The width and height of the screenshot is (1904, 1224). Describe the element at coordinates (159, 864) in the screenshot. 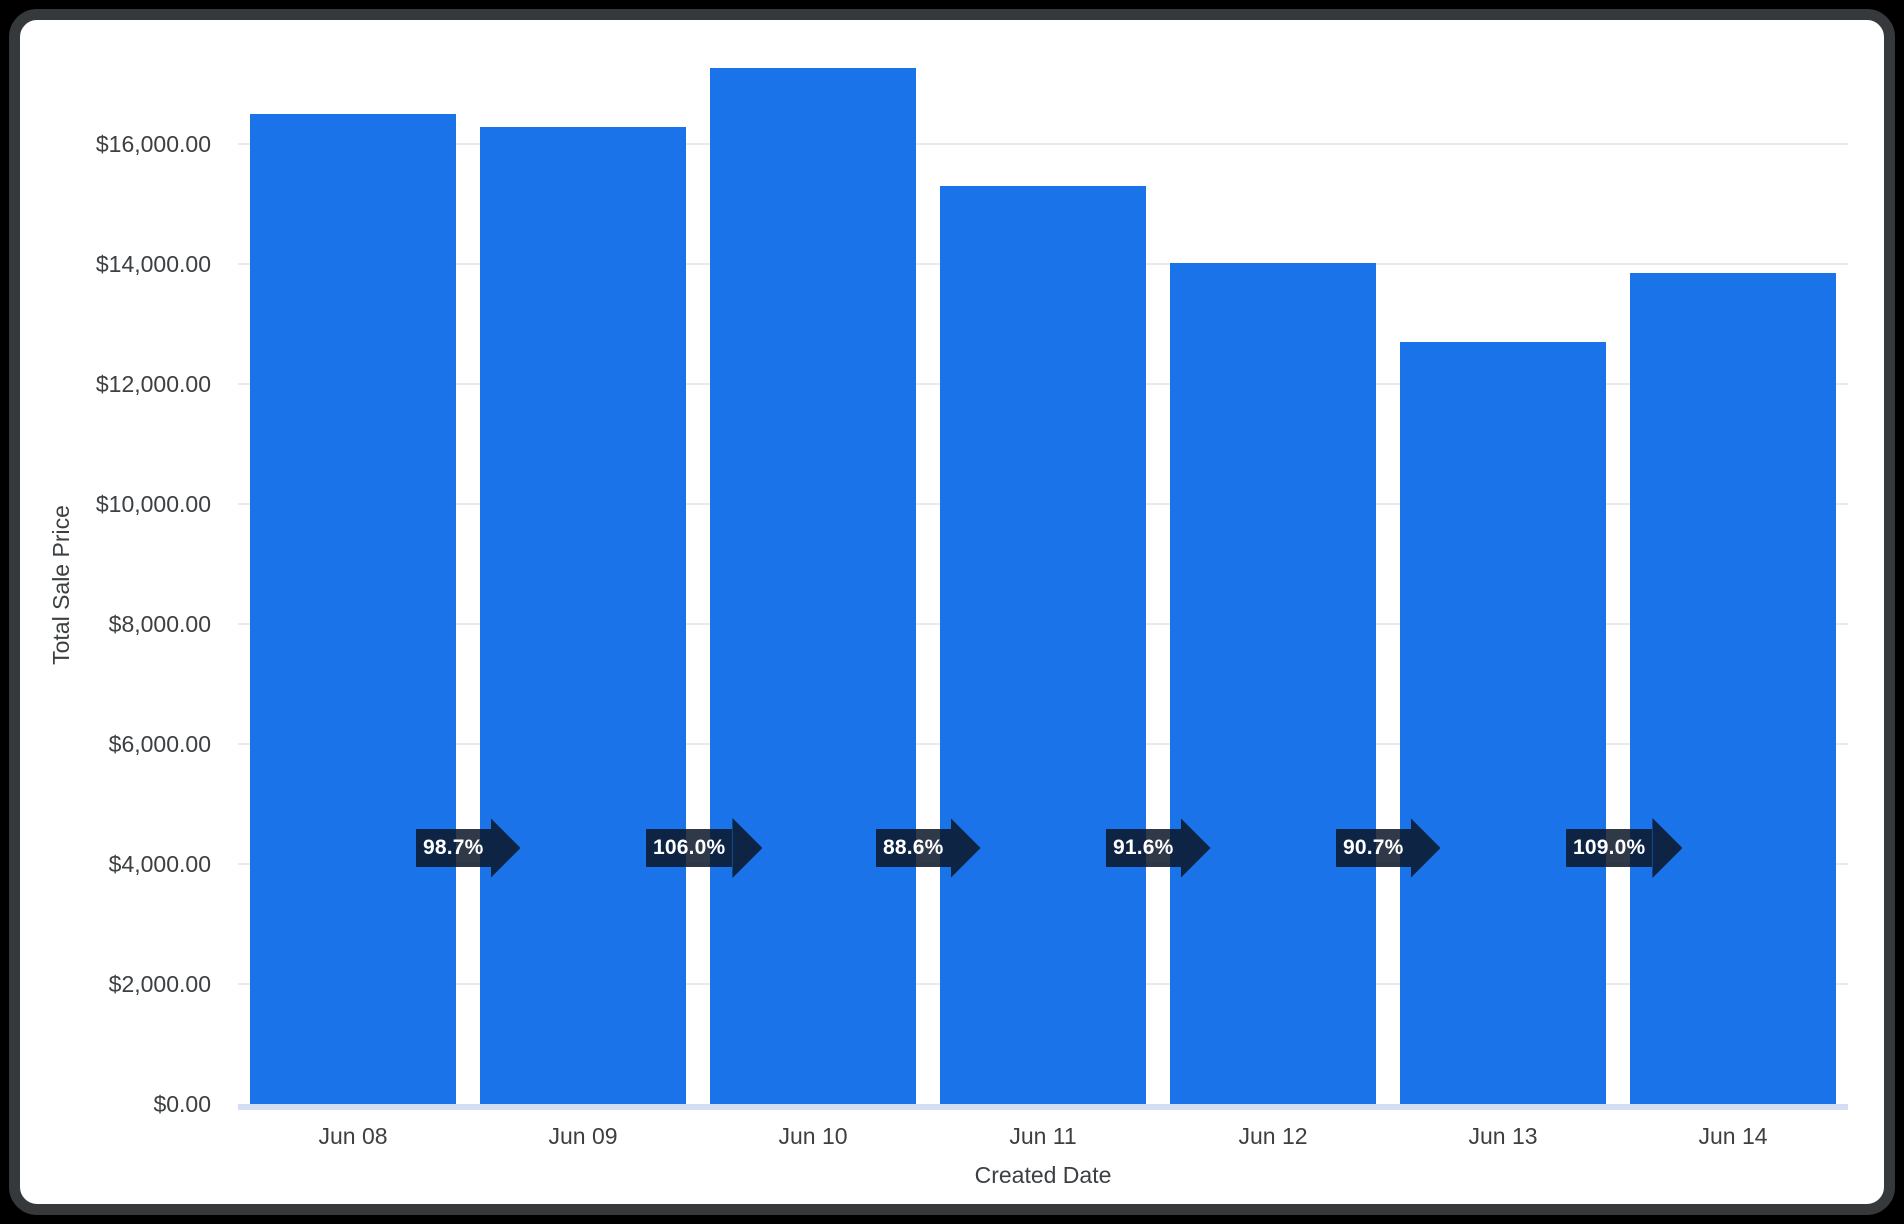

I see `y-axis-tick-label: $4,000.00` at that location.